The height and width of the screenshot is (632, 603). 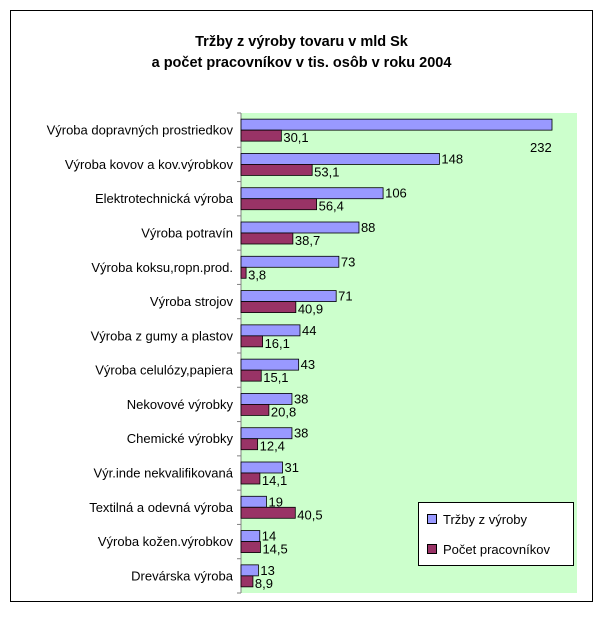 I want to click on data-label-trzby: 14, so click(x=269, y=536).